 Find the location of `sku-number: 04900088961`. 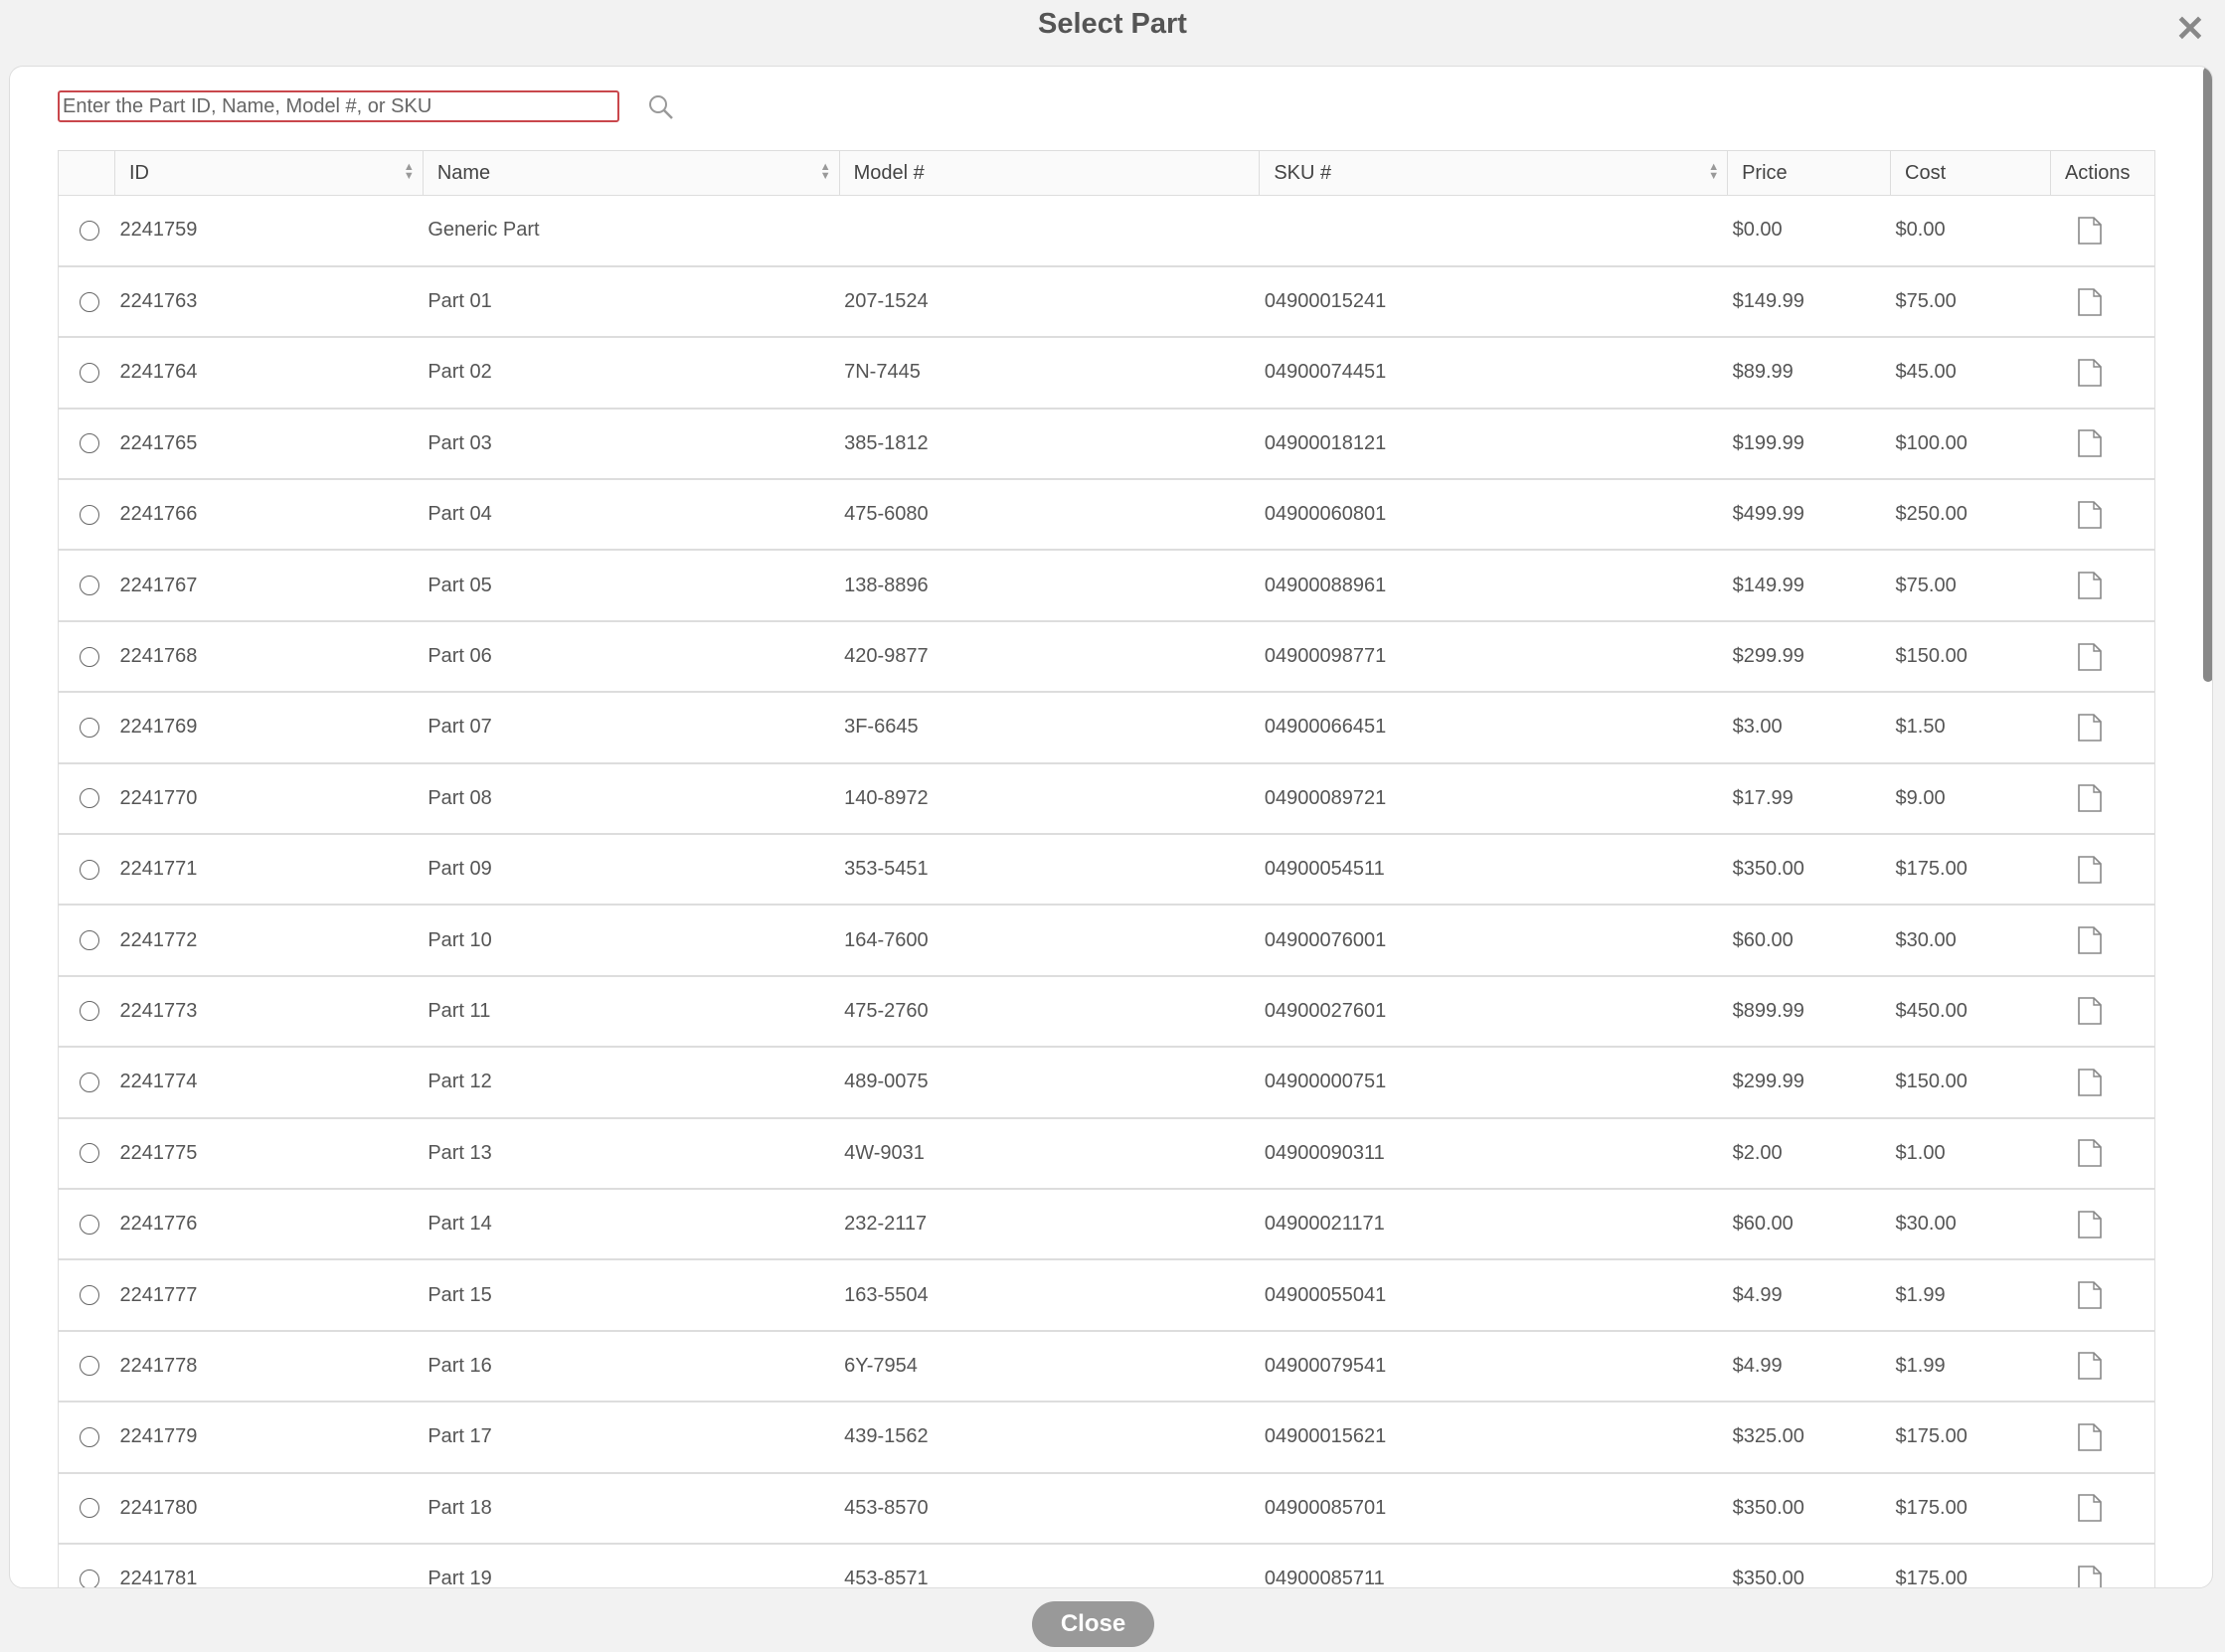

sku-number: 04900088961 is located at coordinates (1494, 586).